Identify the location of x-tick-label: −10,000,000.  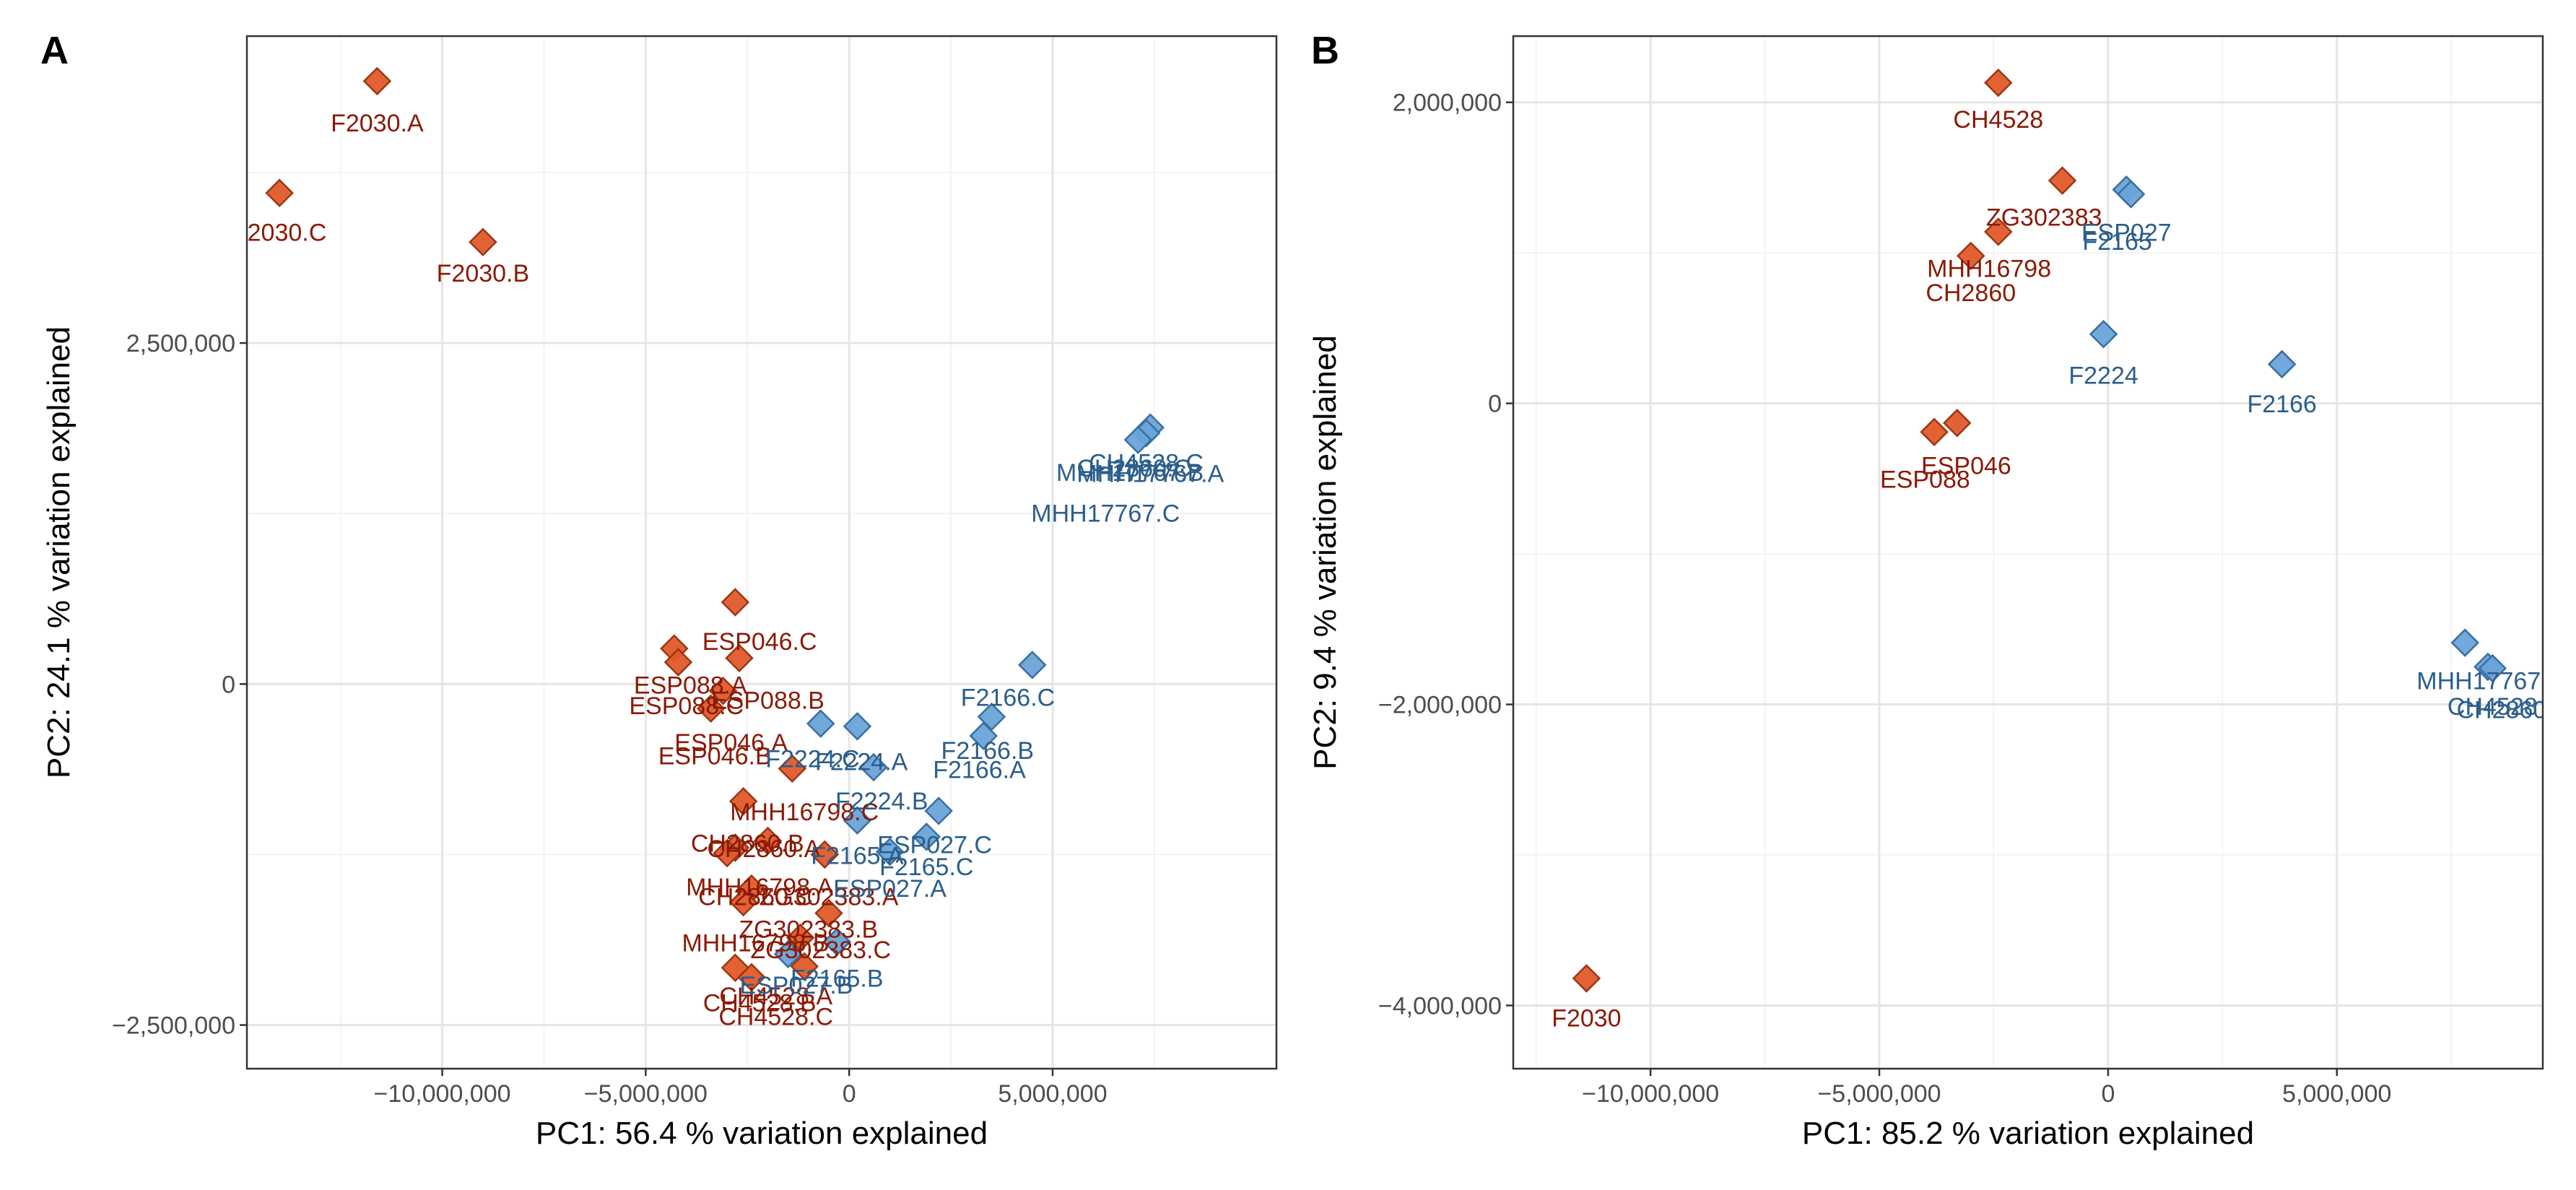
(1650, 1094).